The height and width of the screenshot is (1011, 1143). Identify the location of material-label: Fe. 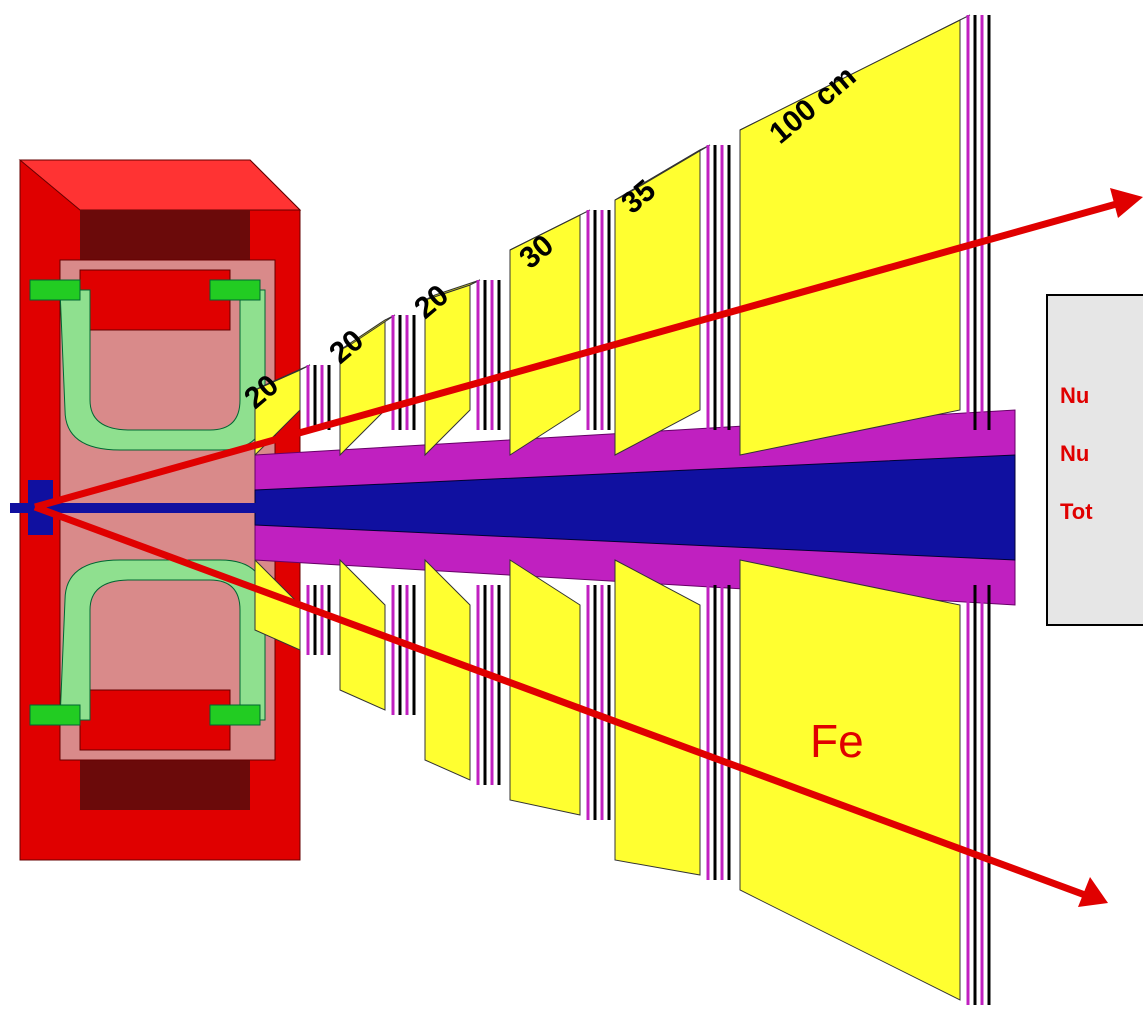
(837, 741).